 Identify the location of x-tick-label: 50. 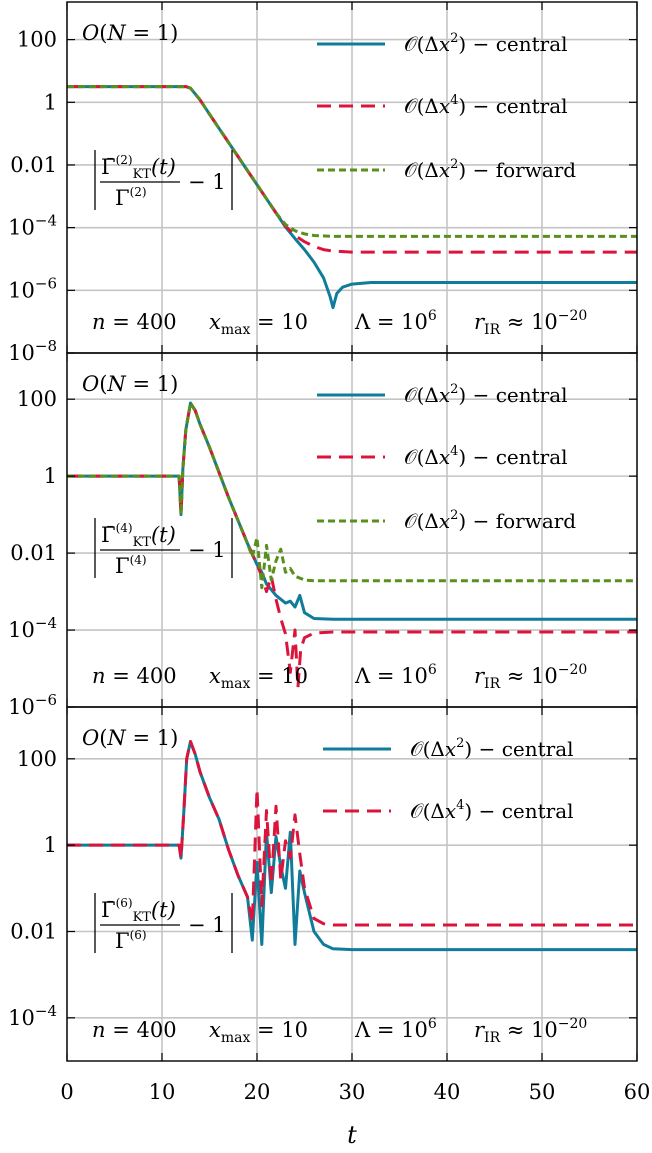
(542, 1092).